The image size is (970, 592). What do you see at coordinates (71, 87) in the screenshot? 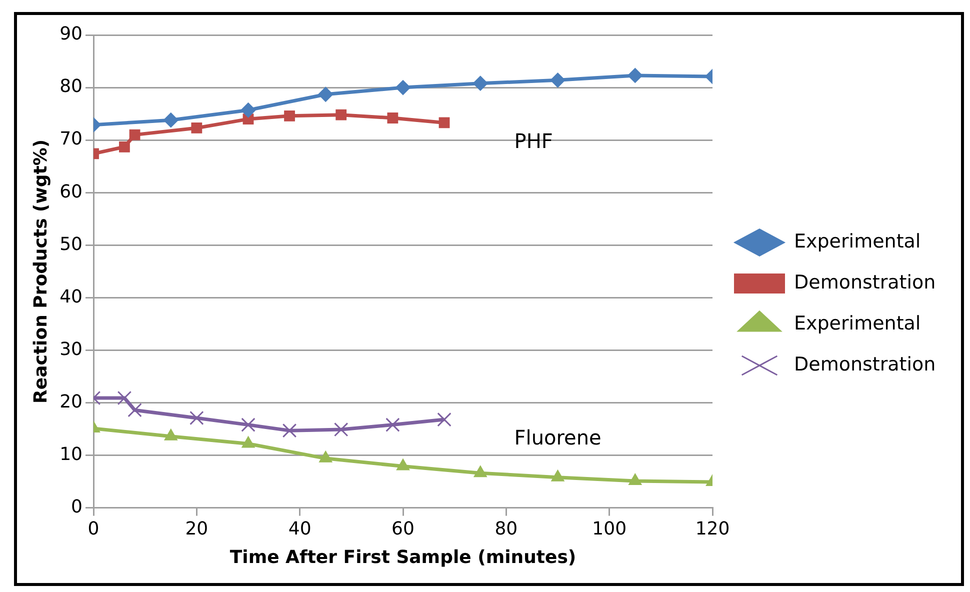
I see `y-tick-label: 80` at bounding box center [71, 87].